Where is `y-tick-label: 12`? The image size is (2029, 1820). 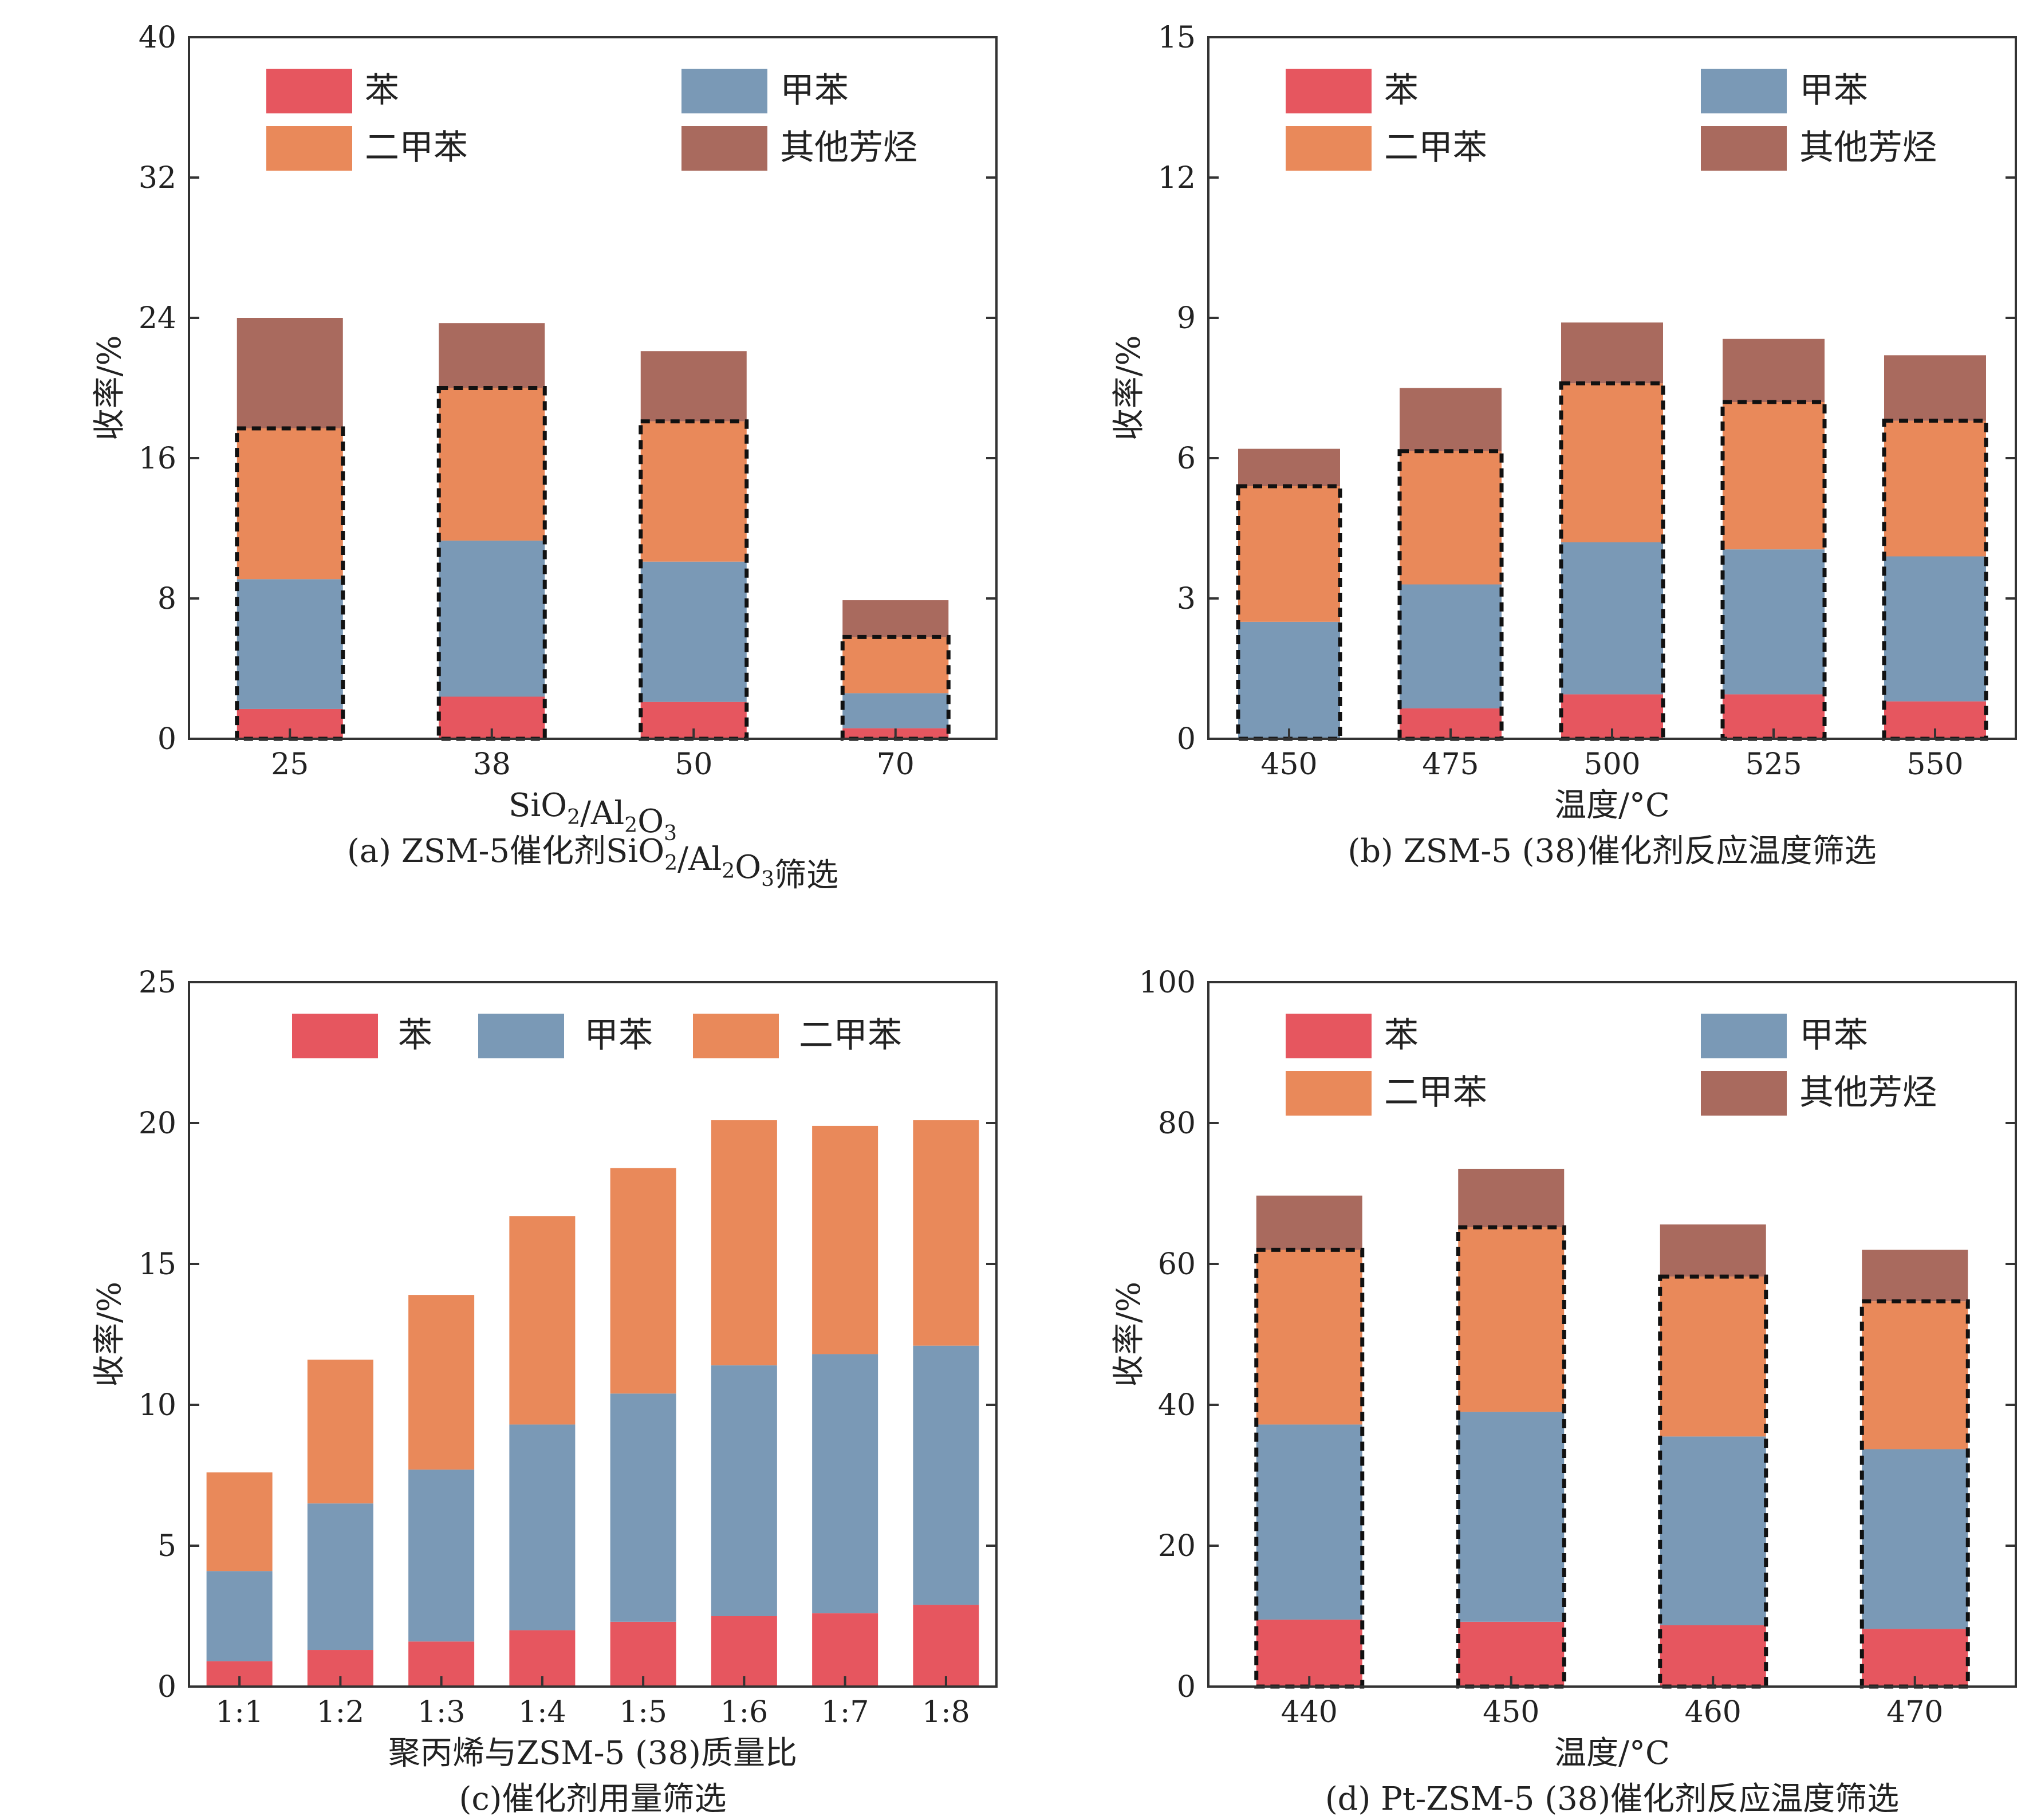
y-tick-label: 12 is located at coordinates (1177, 178).